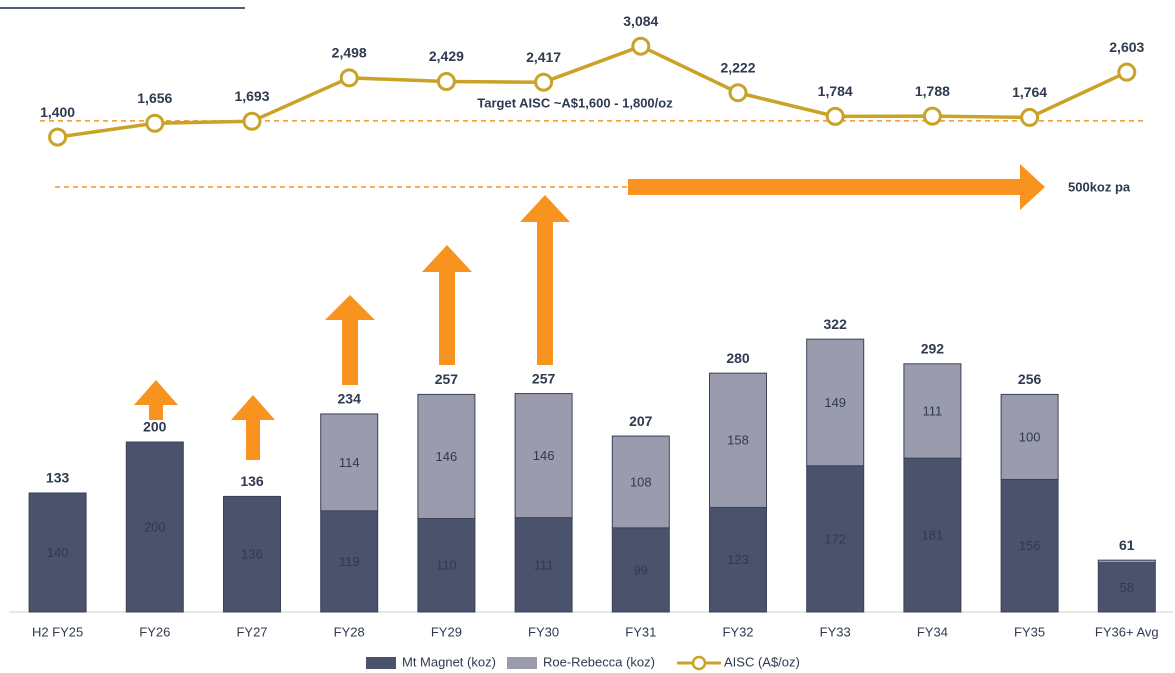 This screenshot has height=673, width=1175. I want to click on aisc-label: 1,784, so click(835, 91).